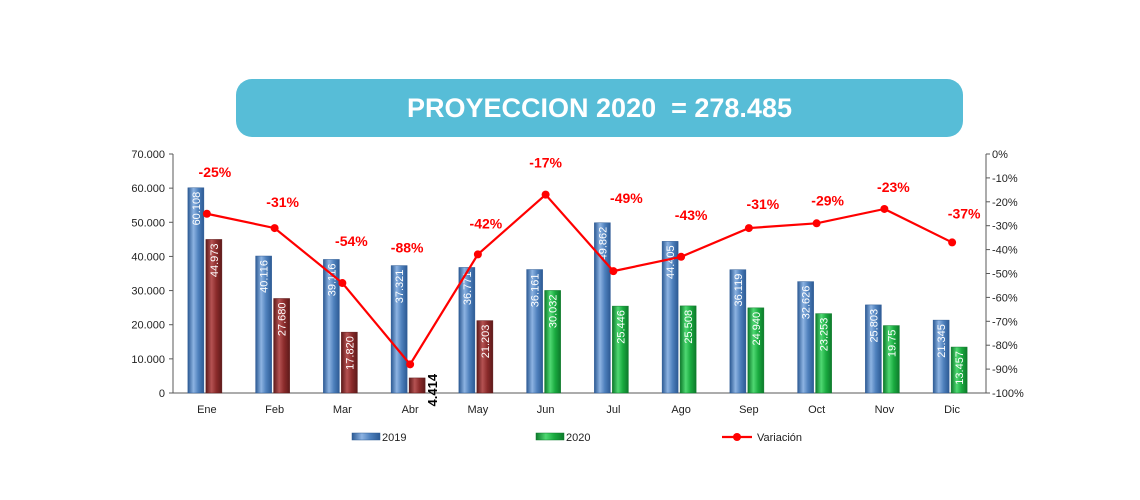 This screenshot has height=500, width=1140. I want to click on bar-label-2020: 19.75, so click(892, 344).